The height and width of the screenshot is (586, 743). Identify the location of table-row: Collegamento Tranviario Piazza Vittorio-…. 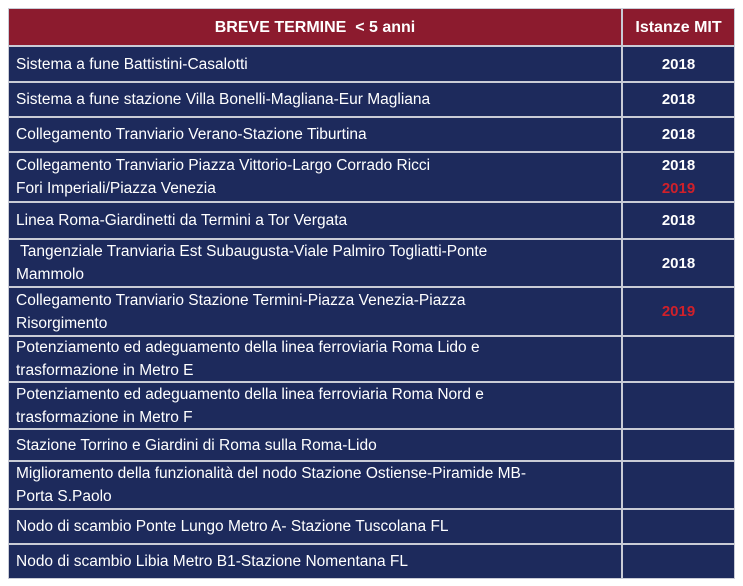
(371, 177).